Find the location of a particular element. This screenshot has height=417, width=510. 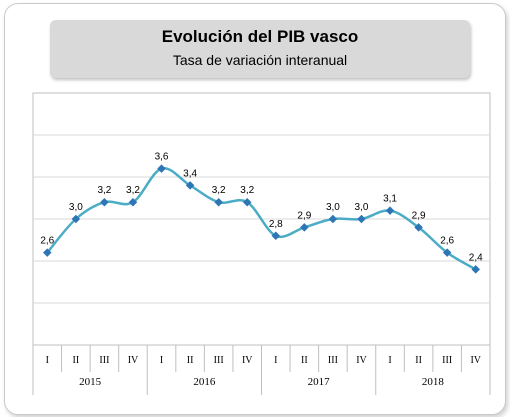

data-label: 3,6 is located at coordinates (162, 157).